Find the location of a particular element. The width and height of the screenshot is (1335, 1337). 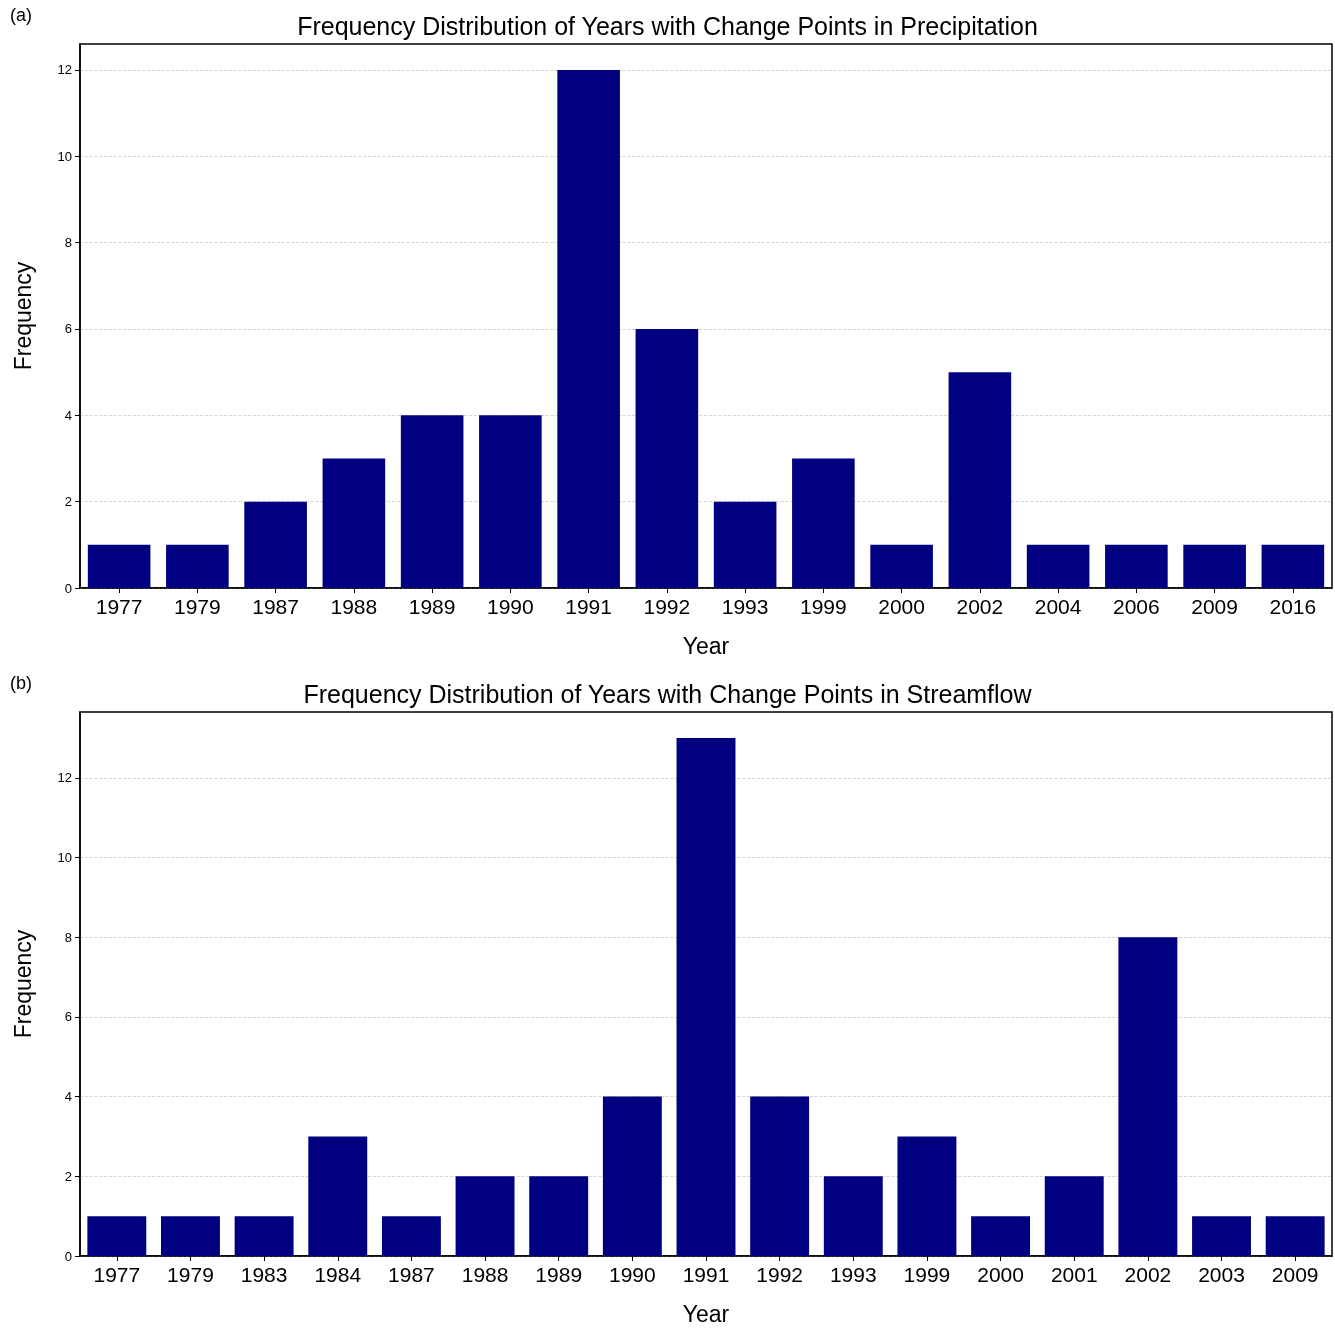

x-tick-label: 1983 is located at coordinates (264, 1274).